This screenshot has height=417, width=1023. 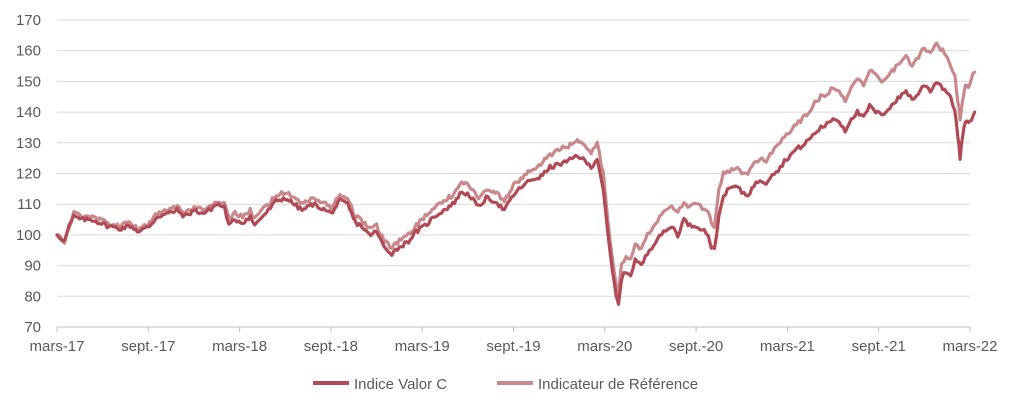 I want to click on legend-label: Indicateur de Référence, so click(x=618, y=384).